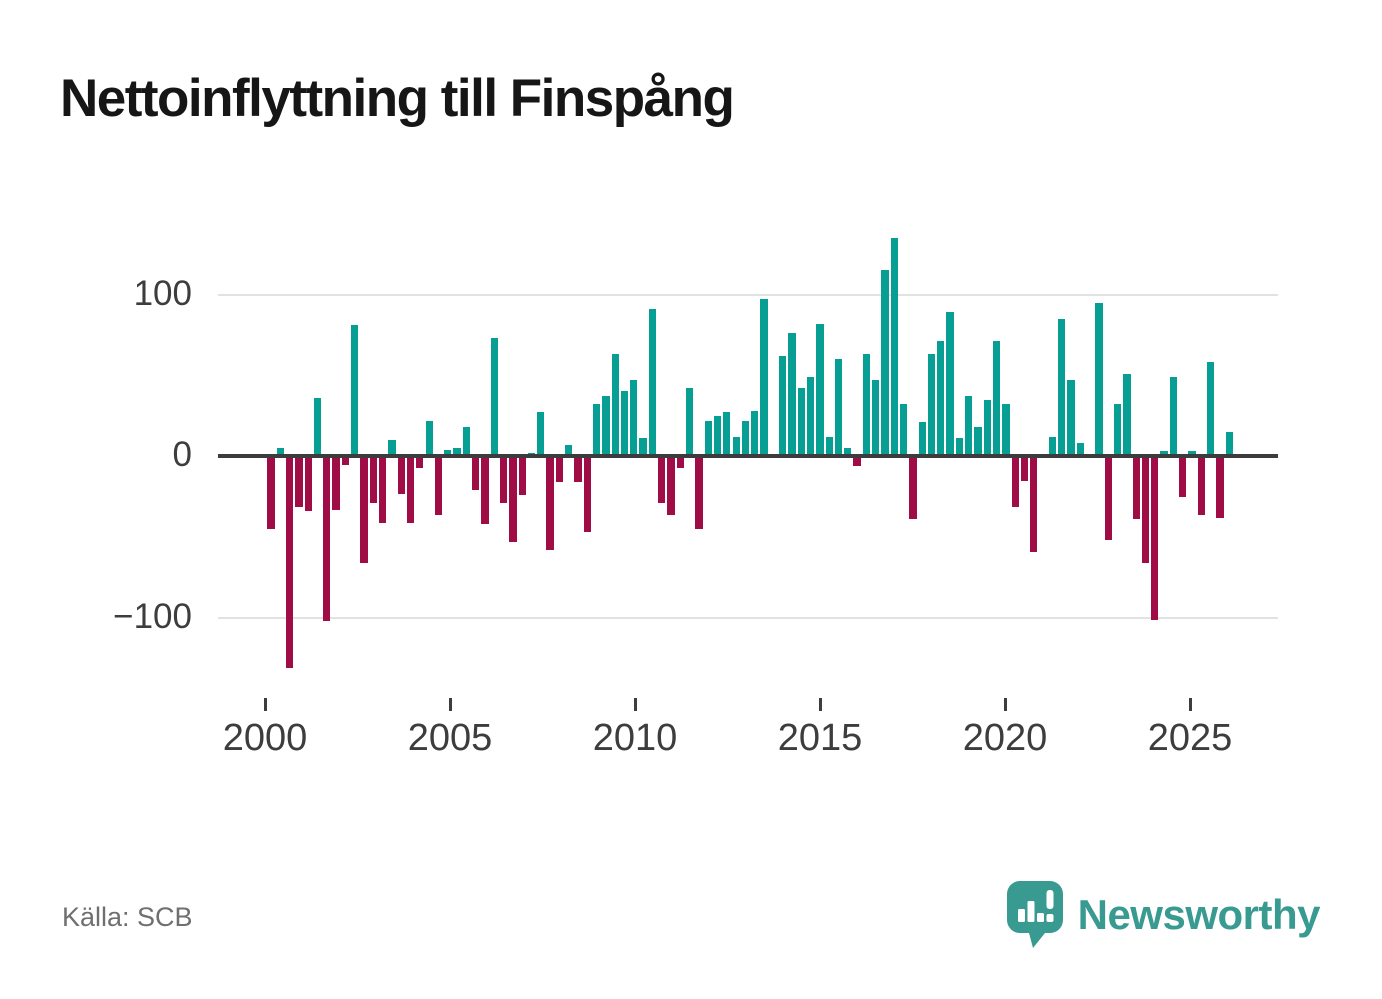  Describe the element at coordinates (127, 917) in the screenshot. I see `source-caption: Källa: SCB` at that location.